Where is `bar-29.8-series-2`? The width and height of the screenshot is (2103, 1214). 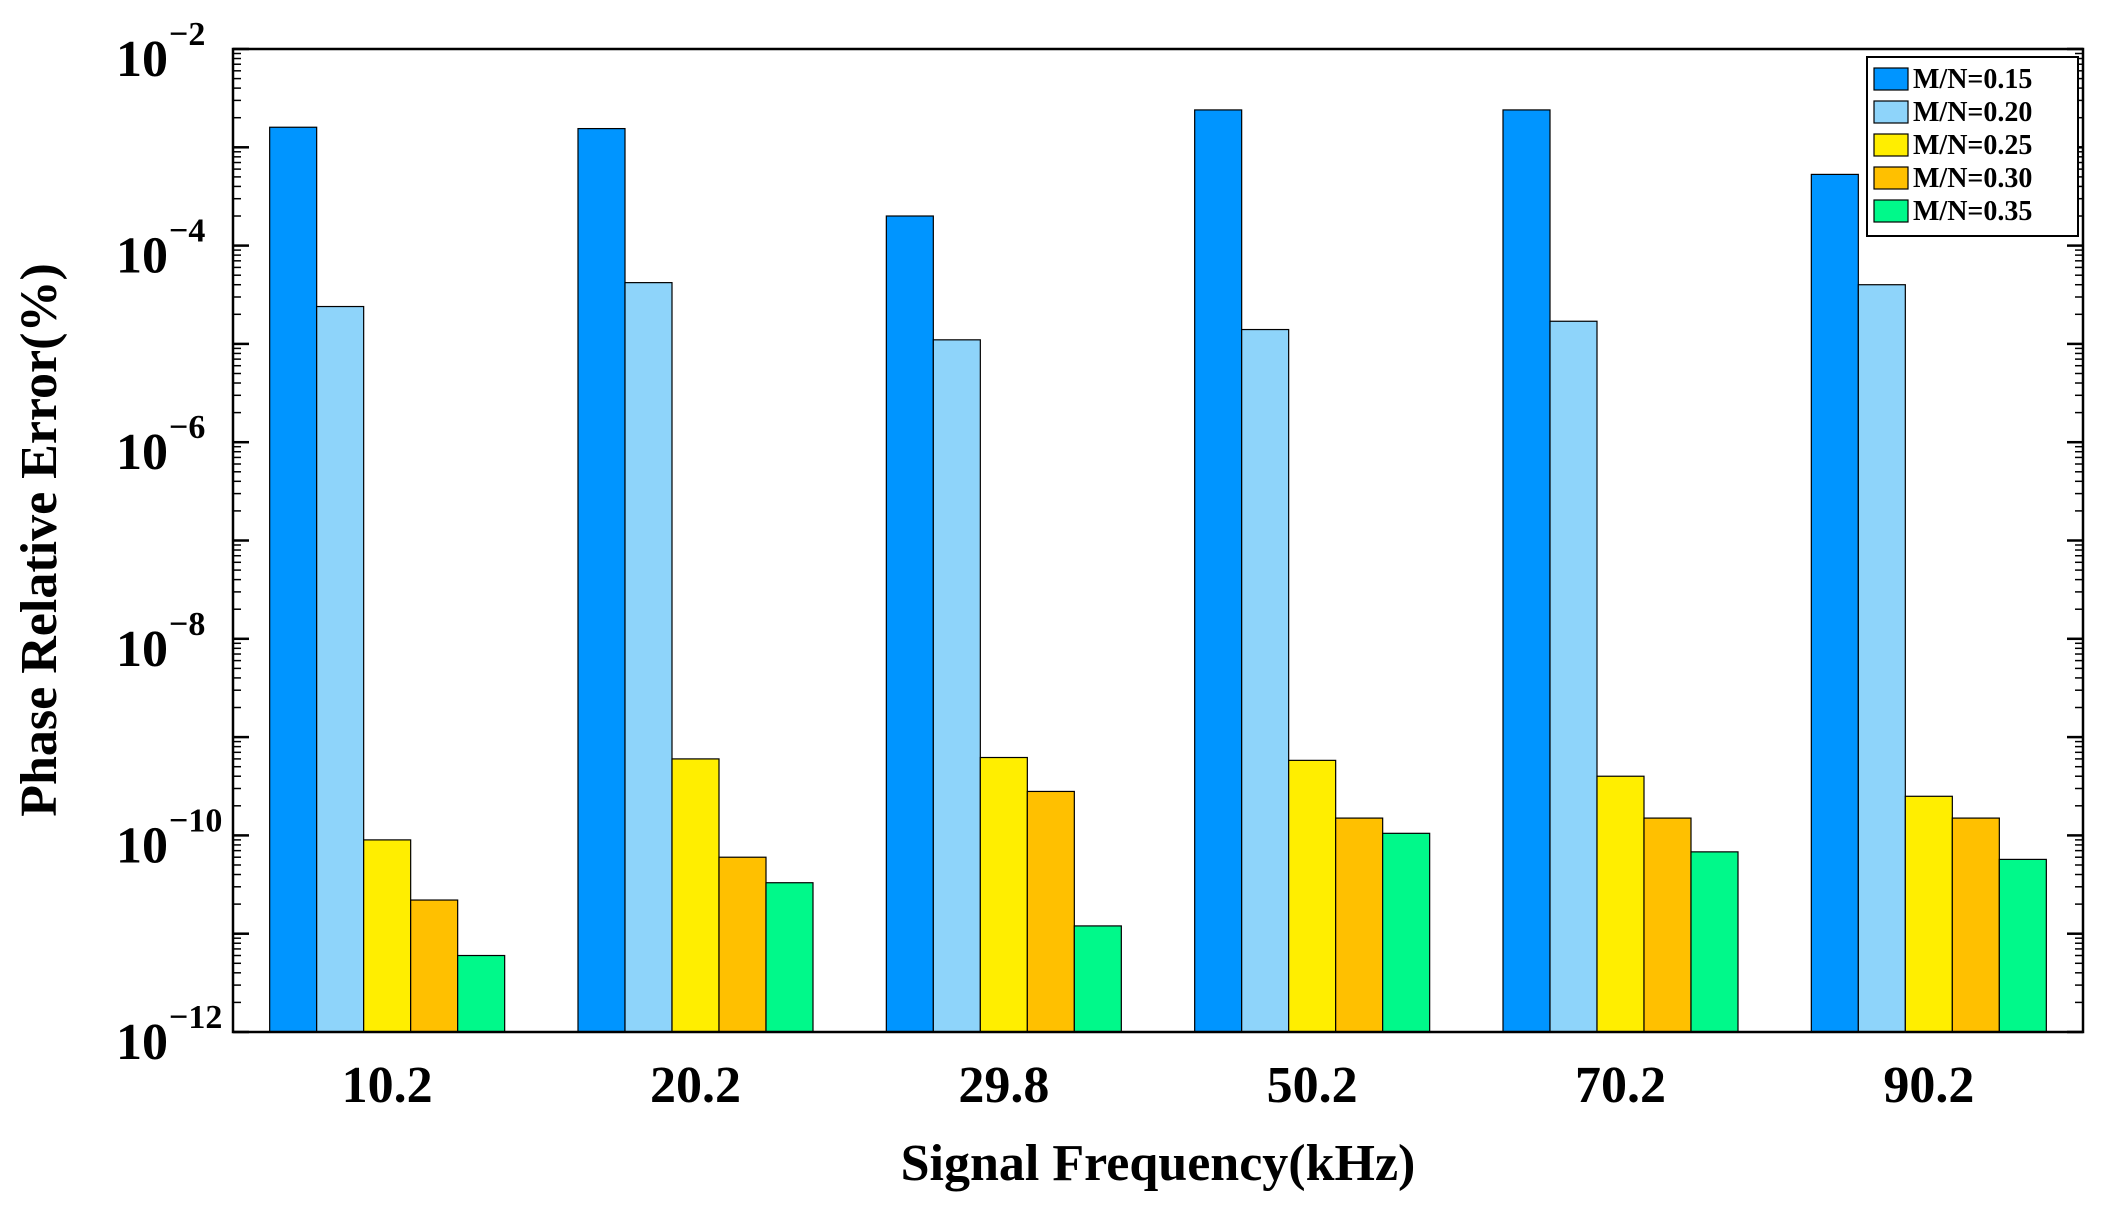
bar-29.8-series-2 is located at coordinates (956, 686).